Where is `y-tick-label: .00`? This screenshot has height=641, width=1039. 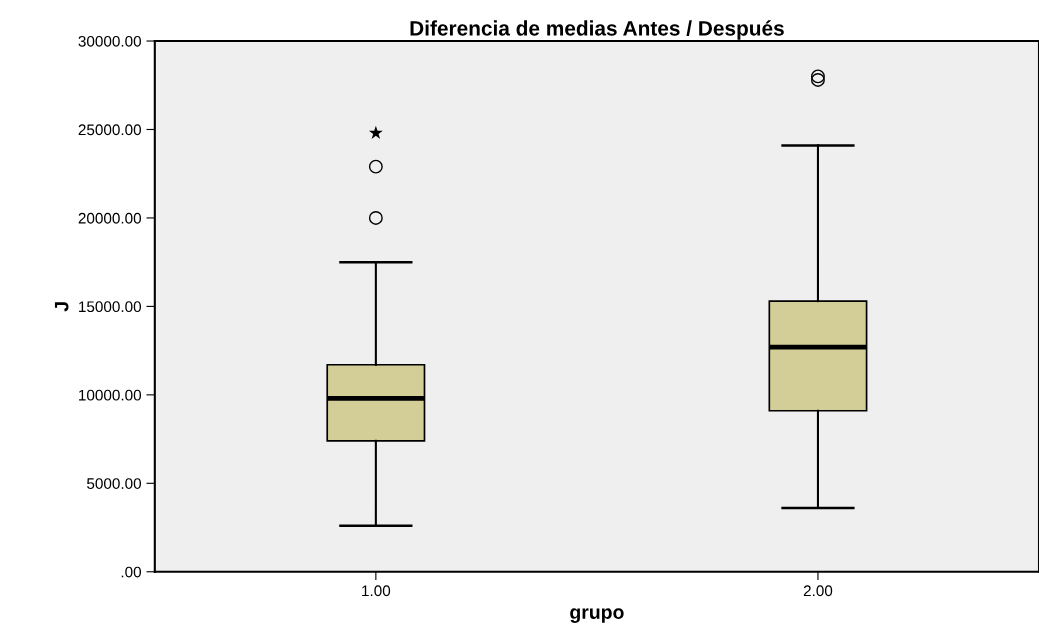 y-tick-label: .00 is located at coordinates (131, 572).